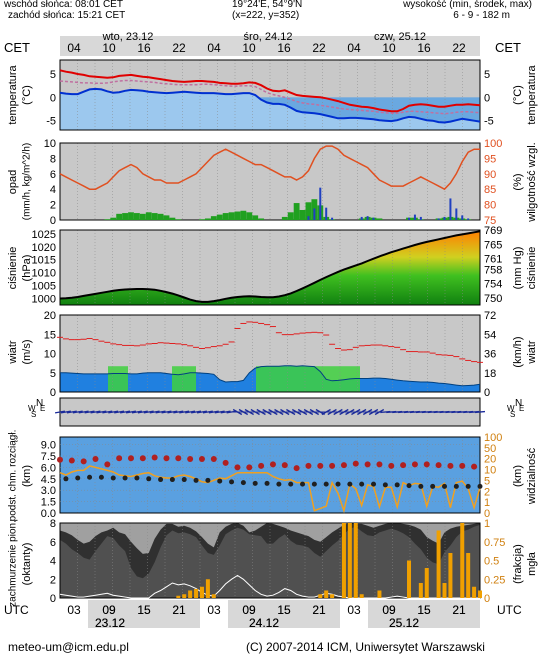 The height and width of the screenshot is (660, 540). I want to click on visibility-ytick: 0.0, so click(48, 514).